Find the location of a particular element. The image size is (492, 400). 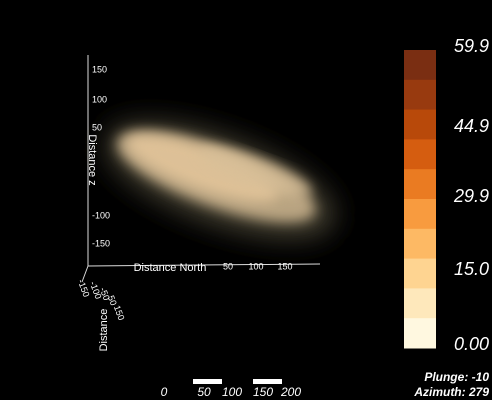

axis-title: Distance is located at coordinates (104, 330).